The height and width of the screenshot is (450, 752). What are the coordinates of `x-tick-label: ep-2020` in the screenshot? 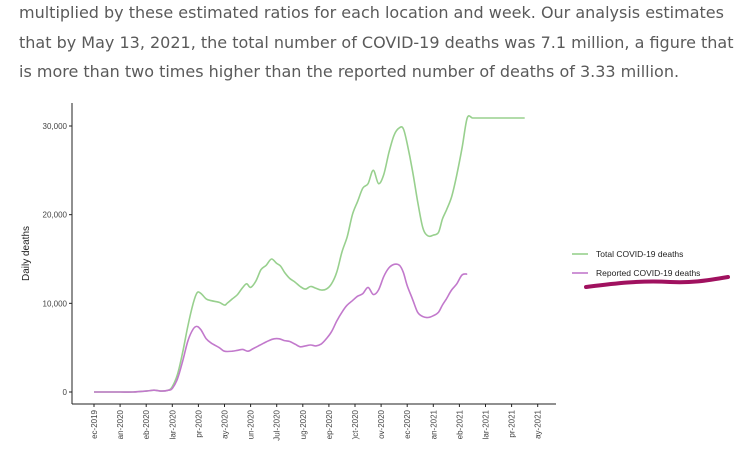 It's located at (329, 424).